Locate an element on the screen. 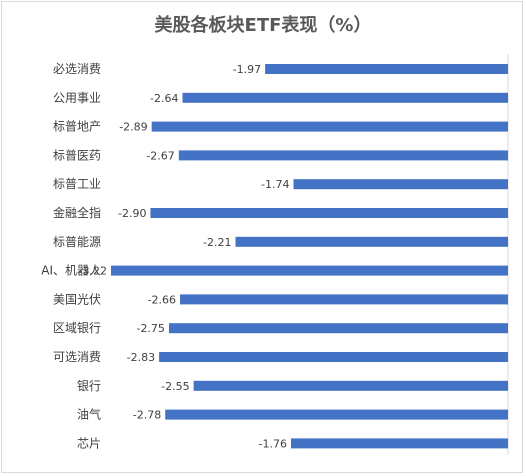 The image size is (526, 476). data-label: -2.66 is located at coordinates (162, 299).